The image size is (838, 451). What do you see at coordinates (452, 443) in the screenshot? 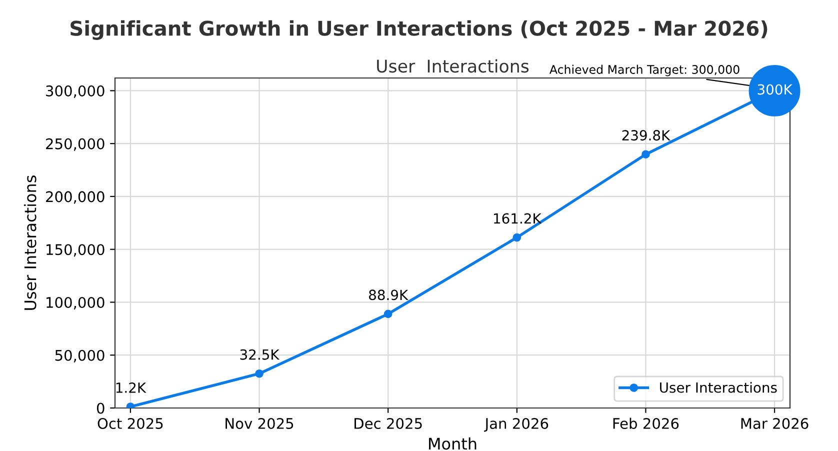
I see `x-axis-title: Month` at bounding box center [452, 443].